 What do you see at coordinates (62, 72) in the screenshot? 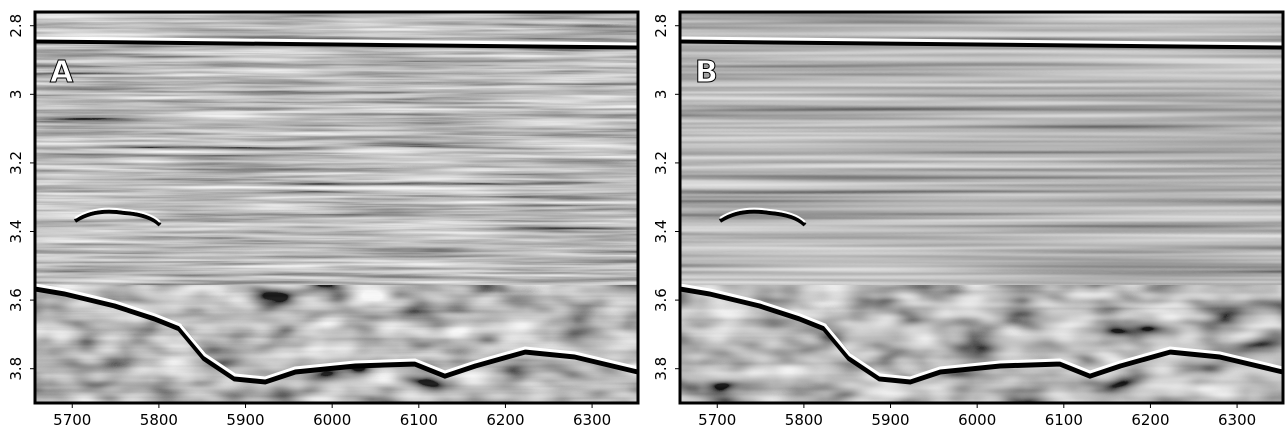
I see `panel-label: A` at bounding box center [62, 72].